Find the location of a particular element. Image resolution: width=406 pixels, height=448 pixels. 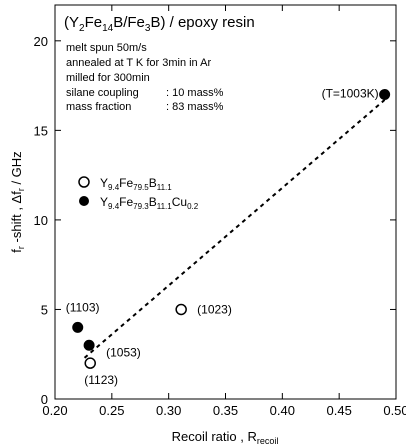

y-tick-label: 20 is located at coordinates (41, 41).